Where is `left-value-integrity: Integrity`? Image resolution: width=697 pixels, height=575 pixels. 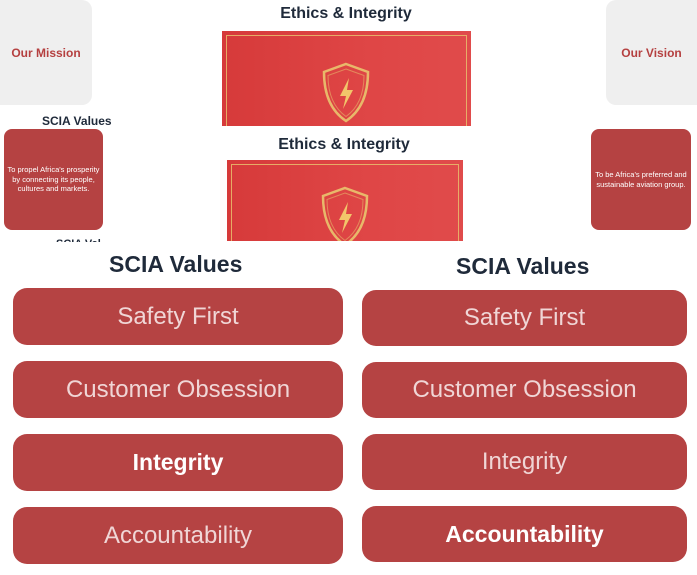 left-value-integrity: Integrity is located at coordinates (178, 462).